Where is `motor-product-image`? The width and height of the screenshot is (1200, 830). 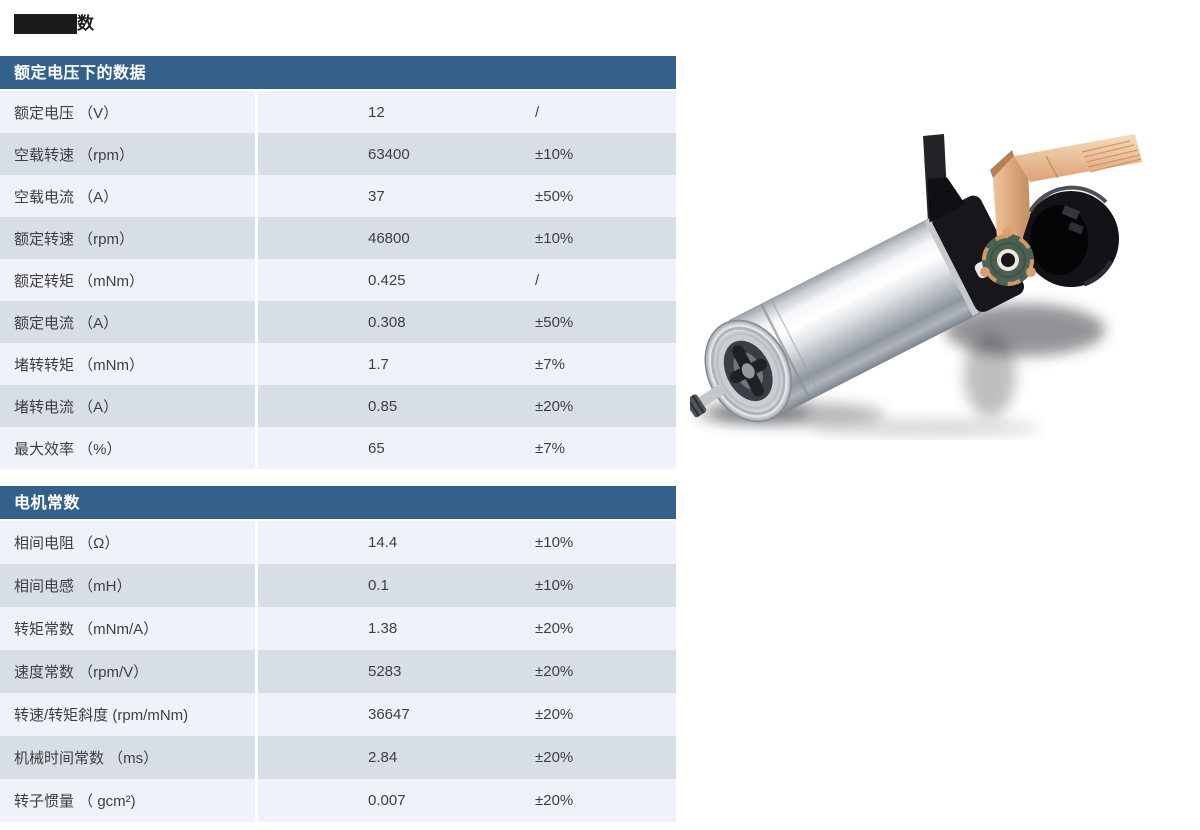 motor-product-image is located at coordinates (916, 285).